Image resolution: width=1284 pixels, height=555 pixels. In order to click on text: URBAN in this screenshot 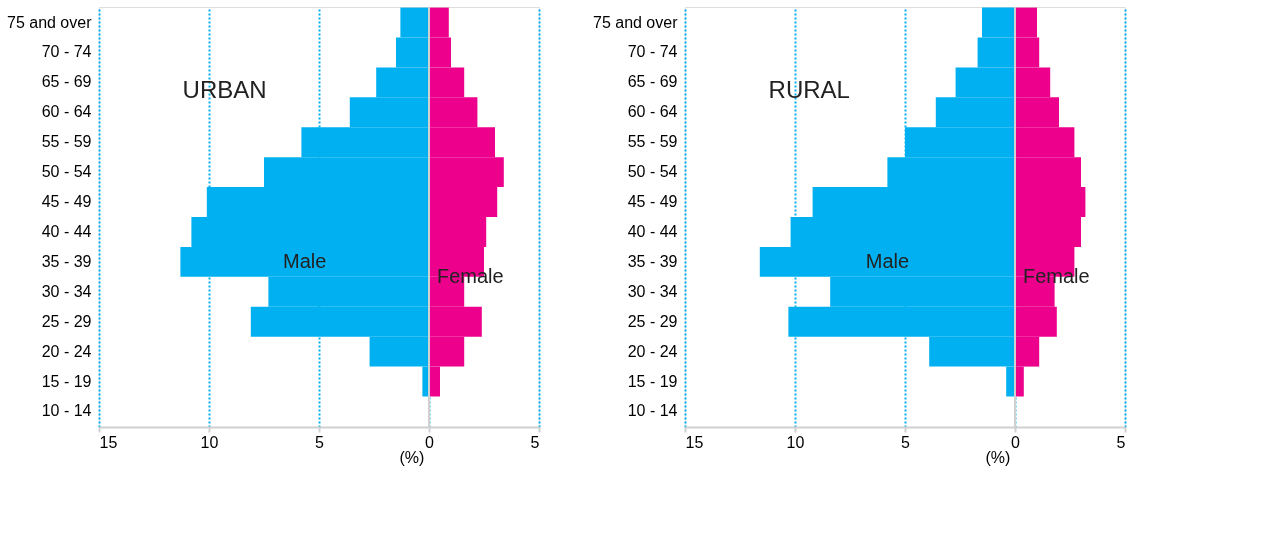, I will do `click(224, 89)`.